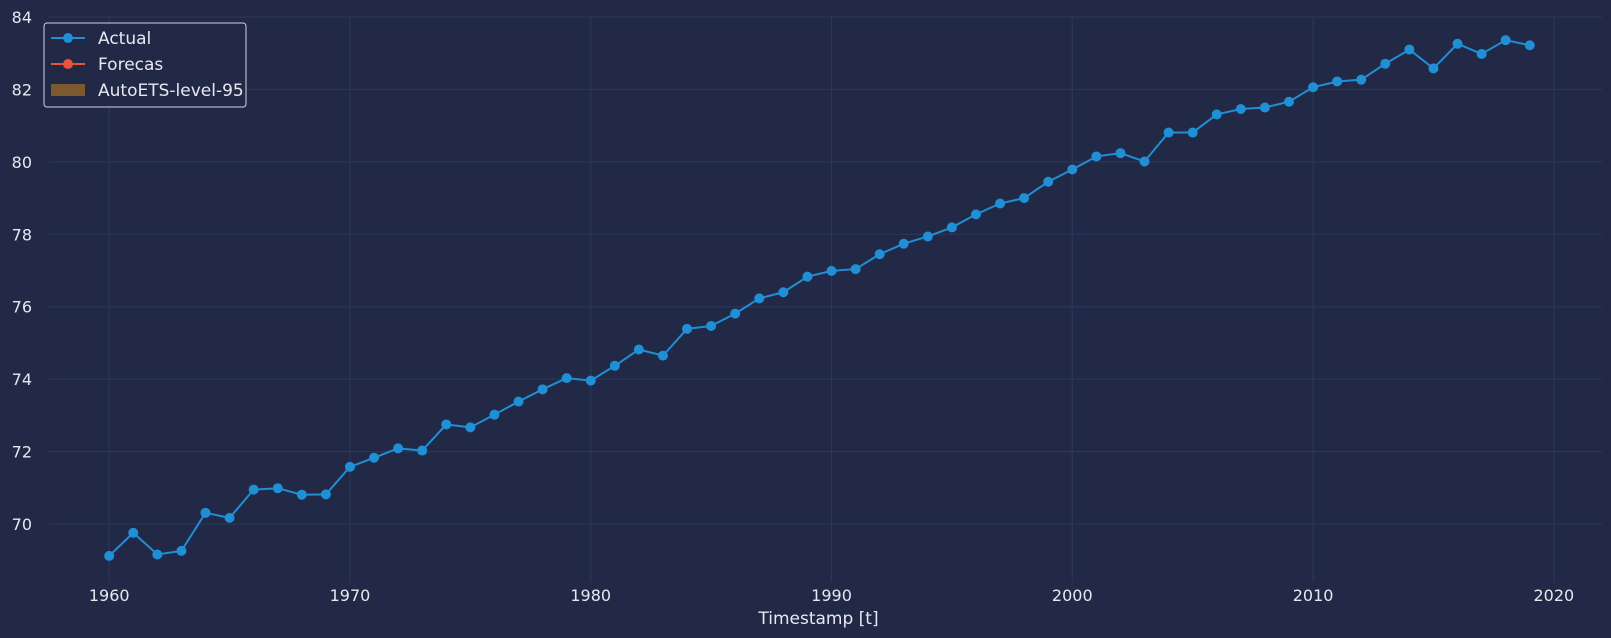  I want to click on y-tick-label: 72, so click(22, 452).